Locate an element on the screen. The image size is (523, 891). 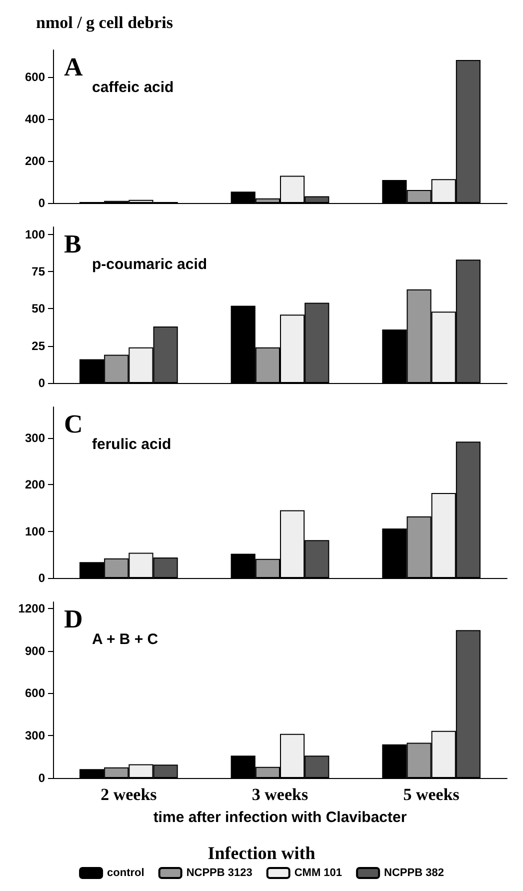
y-axis-title: nmol / g cell debris is located at coordinates (105, 22).